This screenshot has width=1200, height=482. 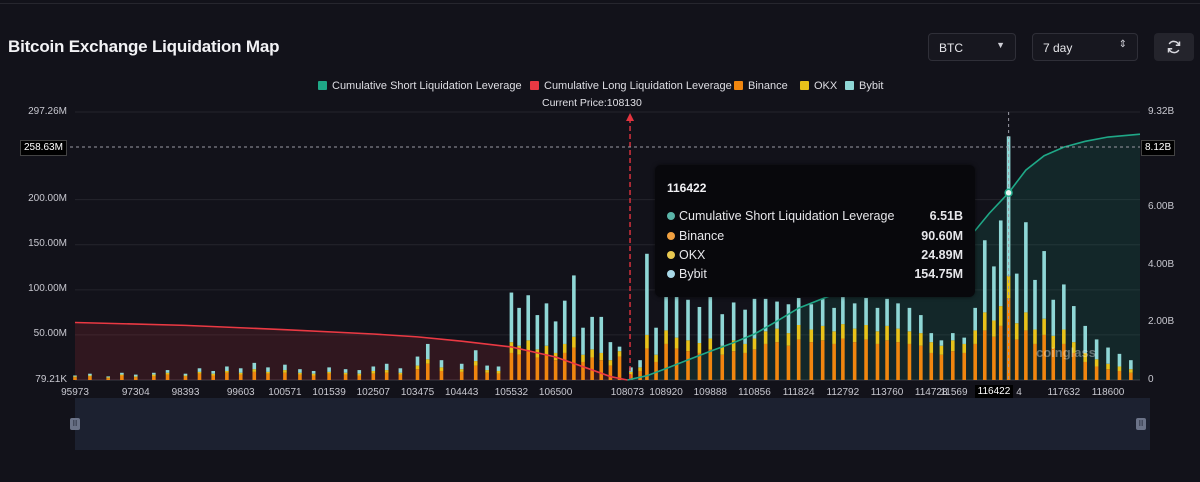 What do you see at coordinates (627, 392) in the screenshot?
I see `x-tick-label: 108073` at bounding box center [627, 392].